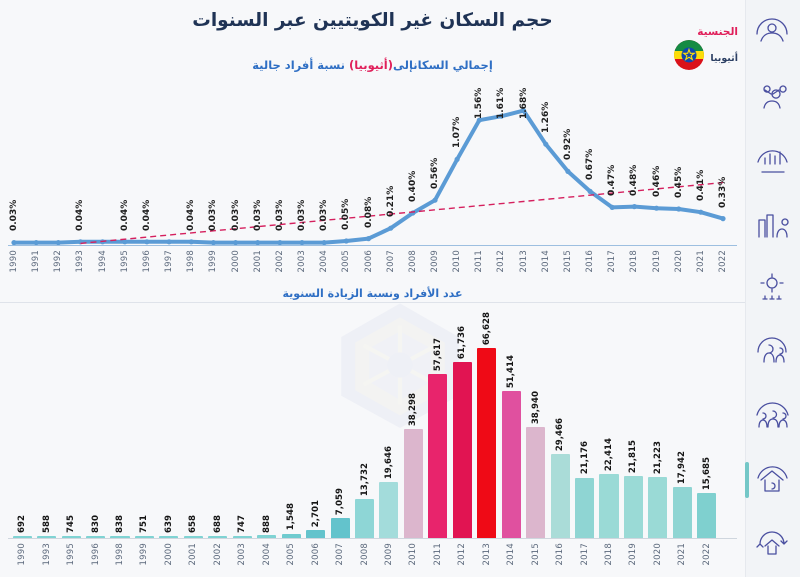 This screenshot has width=800, height=577. I want to click on line-year-label: 2017, so click(612, 261).